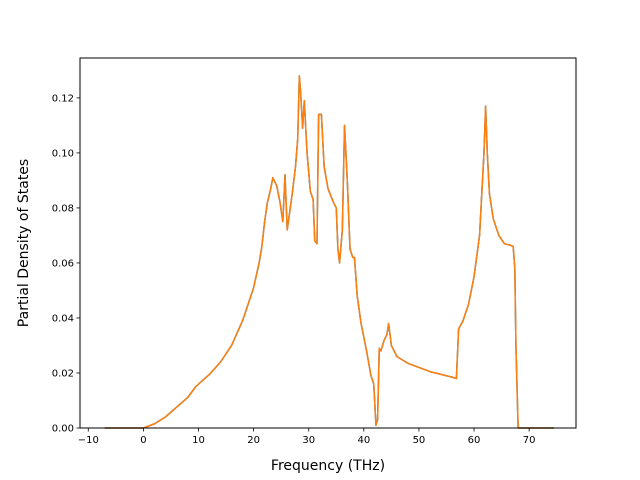  Describe the element at coordinates (63, 154) in the screenshot. I see `y-tick-label: 0.10` at that location.